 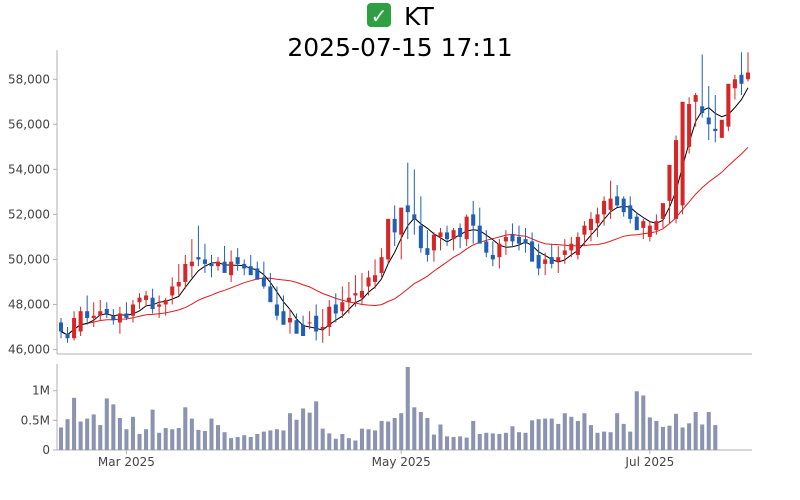 What do you see at coordinates (46, 450) in the screenshot?
I see `volume-tick-label: 0` at bounding box center [46, 450].